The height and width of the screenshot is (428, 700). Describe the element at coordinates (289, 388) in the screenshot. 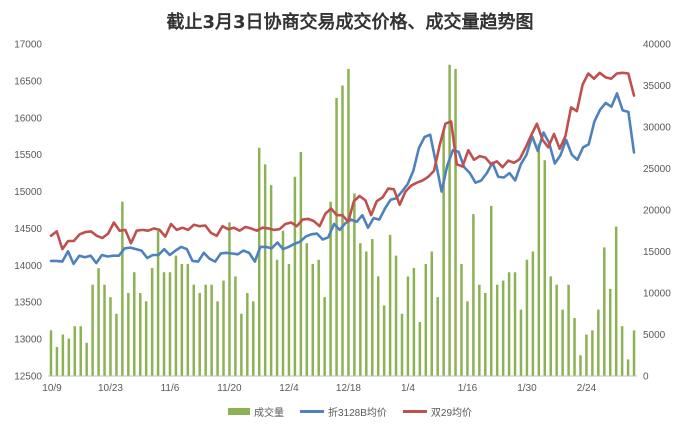

I see `x-tick-label: 12/4` at that location.